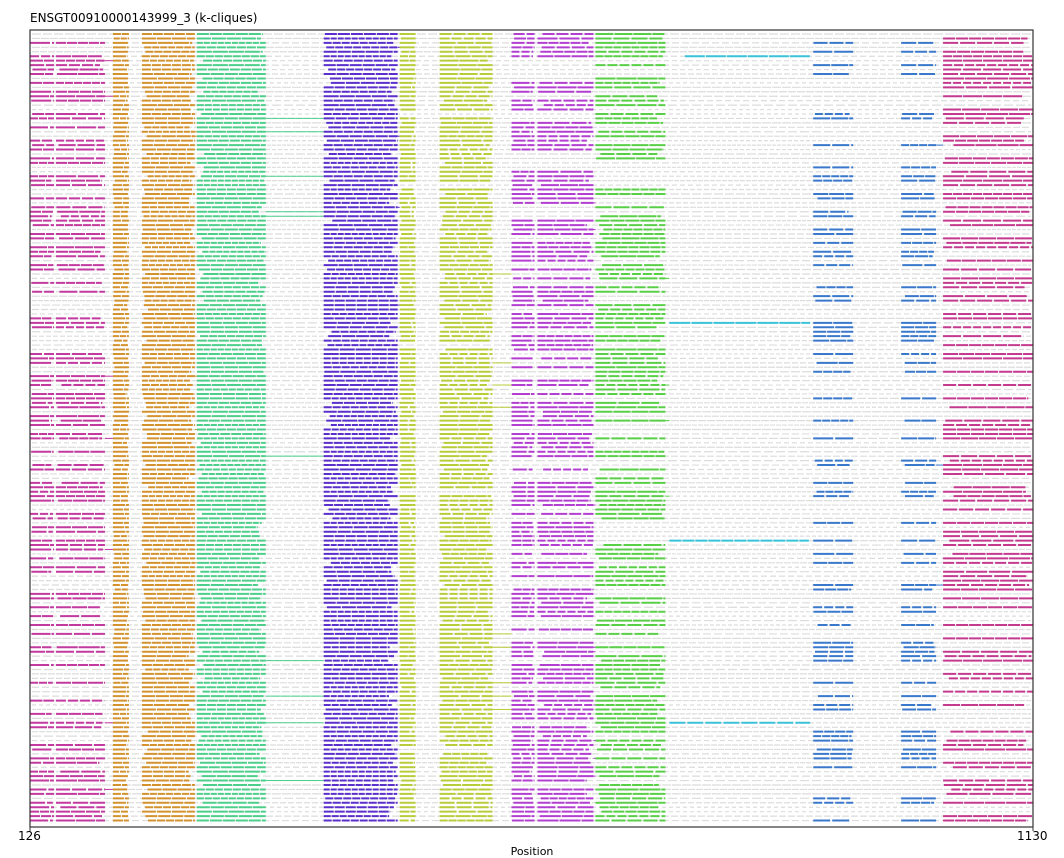  What do you see at coordinates (29, 836) in the screenshot?
I see `x-tick-label-start: 126` at bounding box center [29, 836].